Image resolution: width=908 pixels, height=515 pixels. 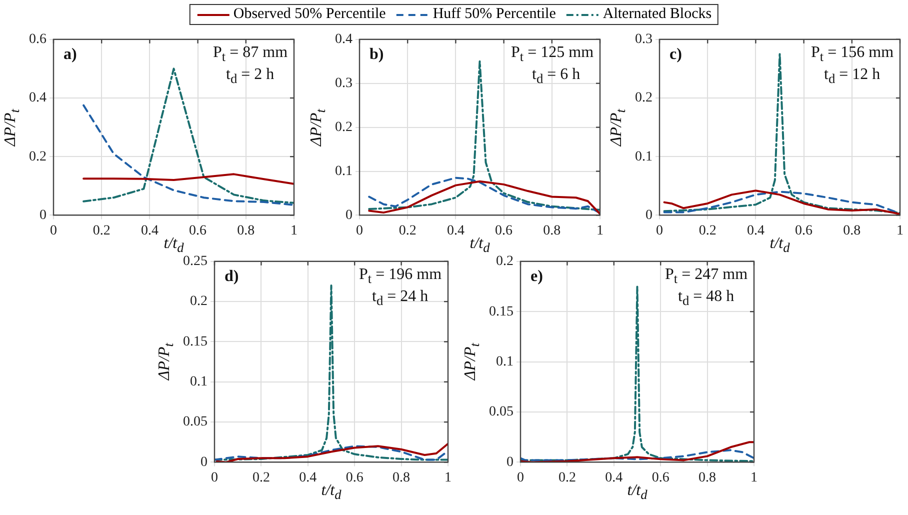 What do you see at coordinates (852, 55) in the screenshot?
I see `annotation: P$_{t}$ = 156 mm` at bounding box center [852, 55].